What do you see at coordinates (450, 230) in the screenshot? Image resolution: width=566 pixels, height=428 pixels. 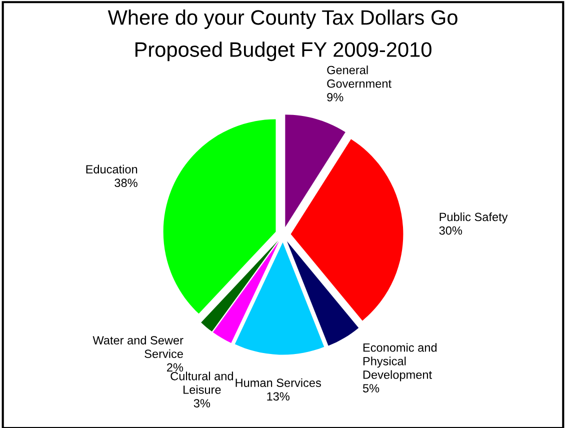 I see `data-label: 30%` at bounding box center [450, 230].